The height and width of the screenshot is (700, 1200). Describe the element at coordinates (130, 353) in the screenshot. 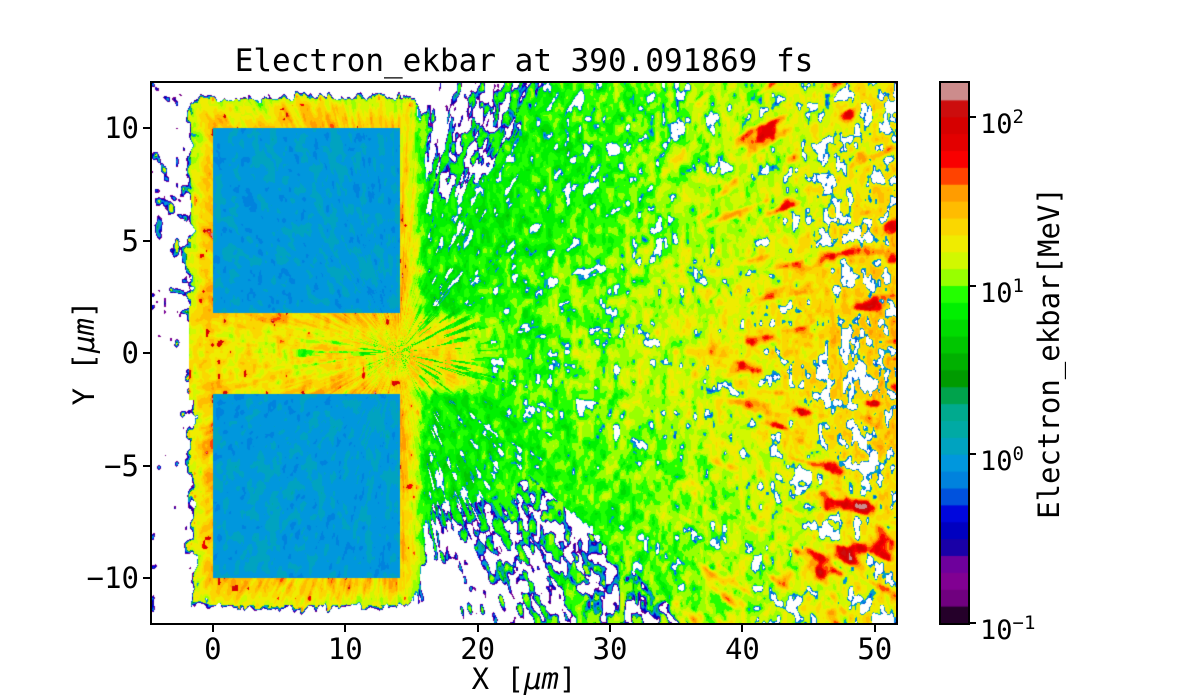

I see `y-tick-label: 0` at that location.